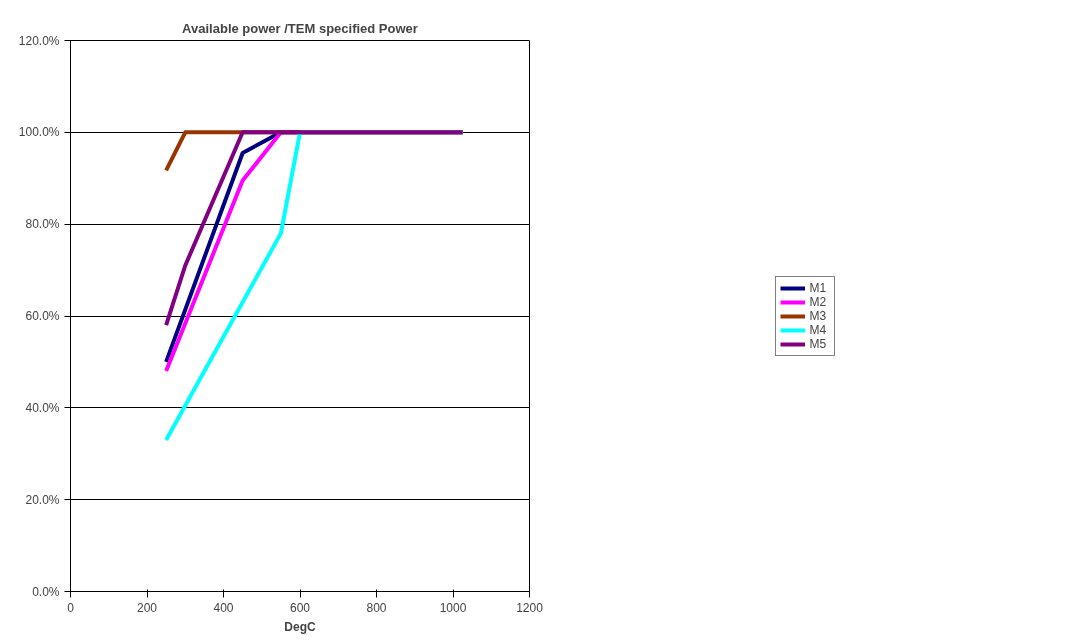 The height and width of the screenshot is (644, 1087). What do you see at coordinates (818, 301) in the screenshot?
I see `legend-label: M2` at bounding box center [818, 301].